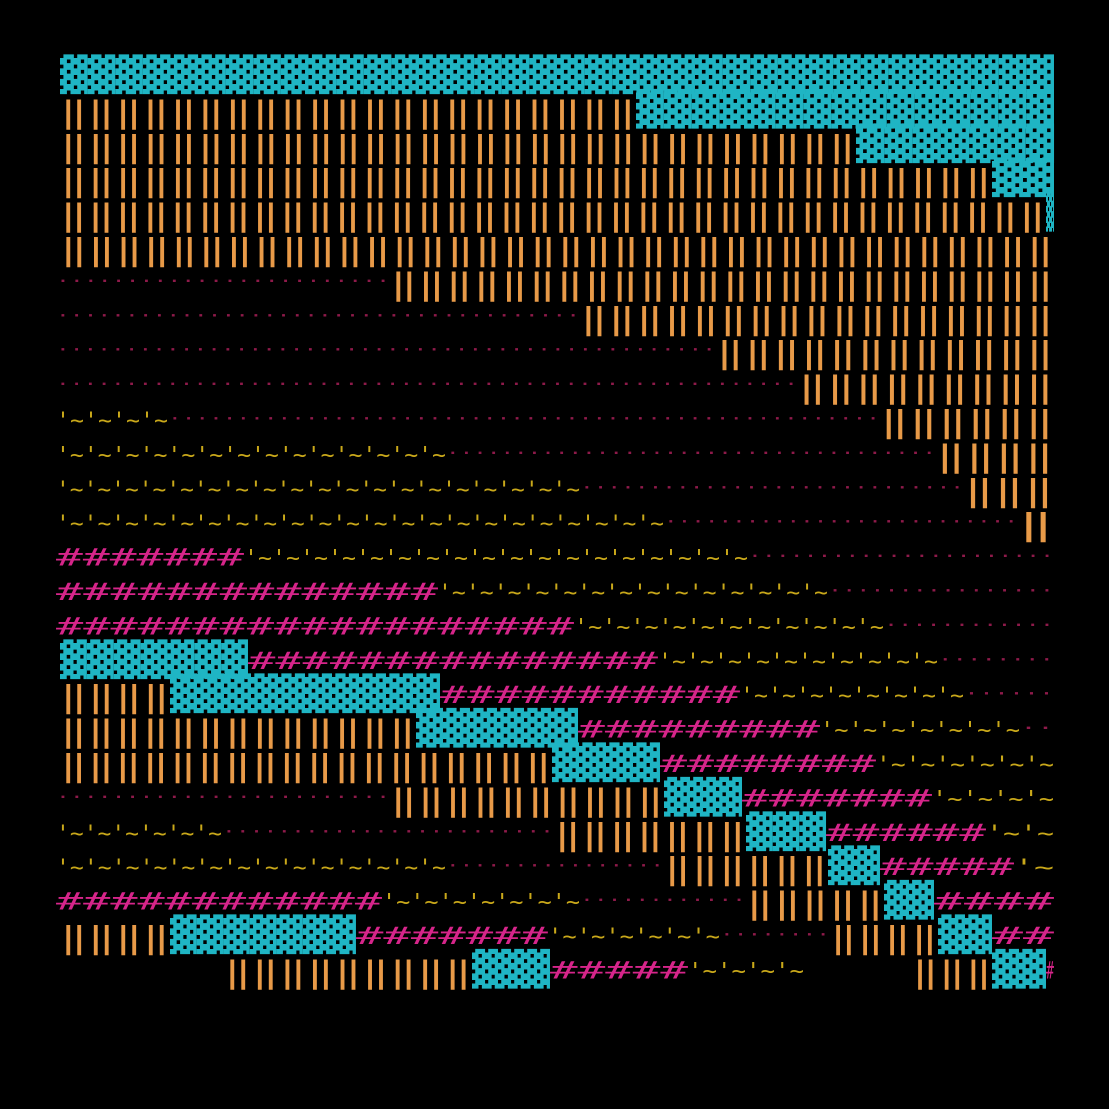  Describe the element at coordinates (1034, 868) in the screenshot. I see `tilde-glyph-run: '~` at that location.